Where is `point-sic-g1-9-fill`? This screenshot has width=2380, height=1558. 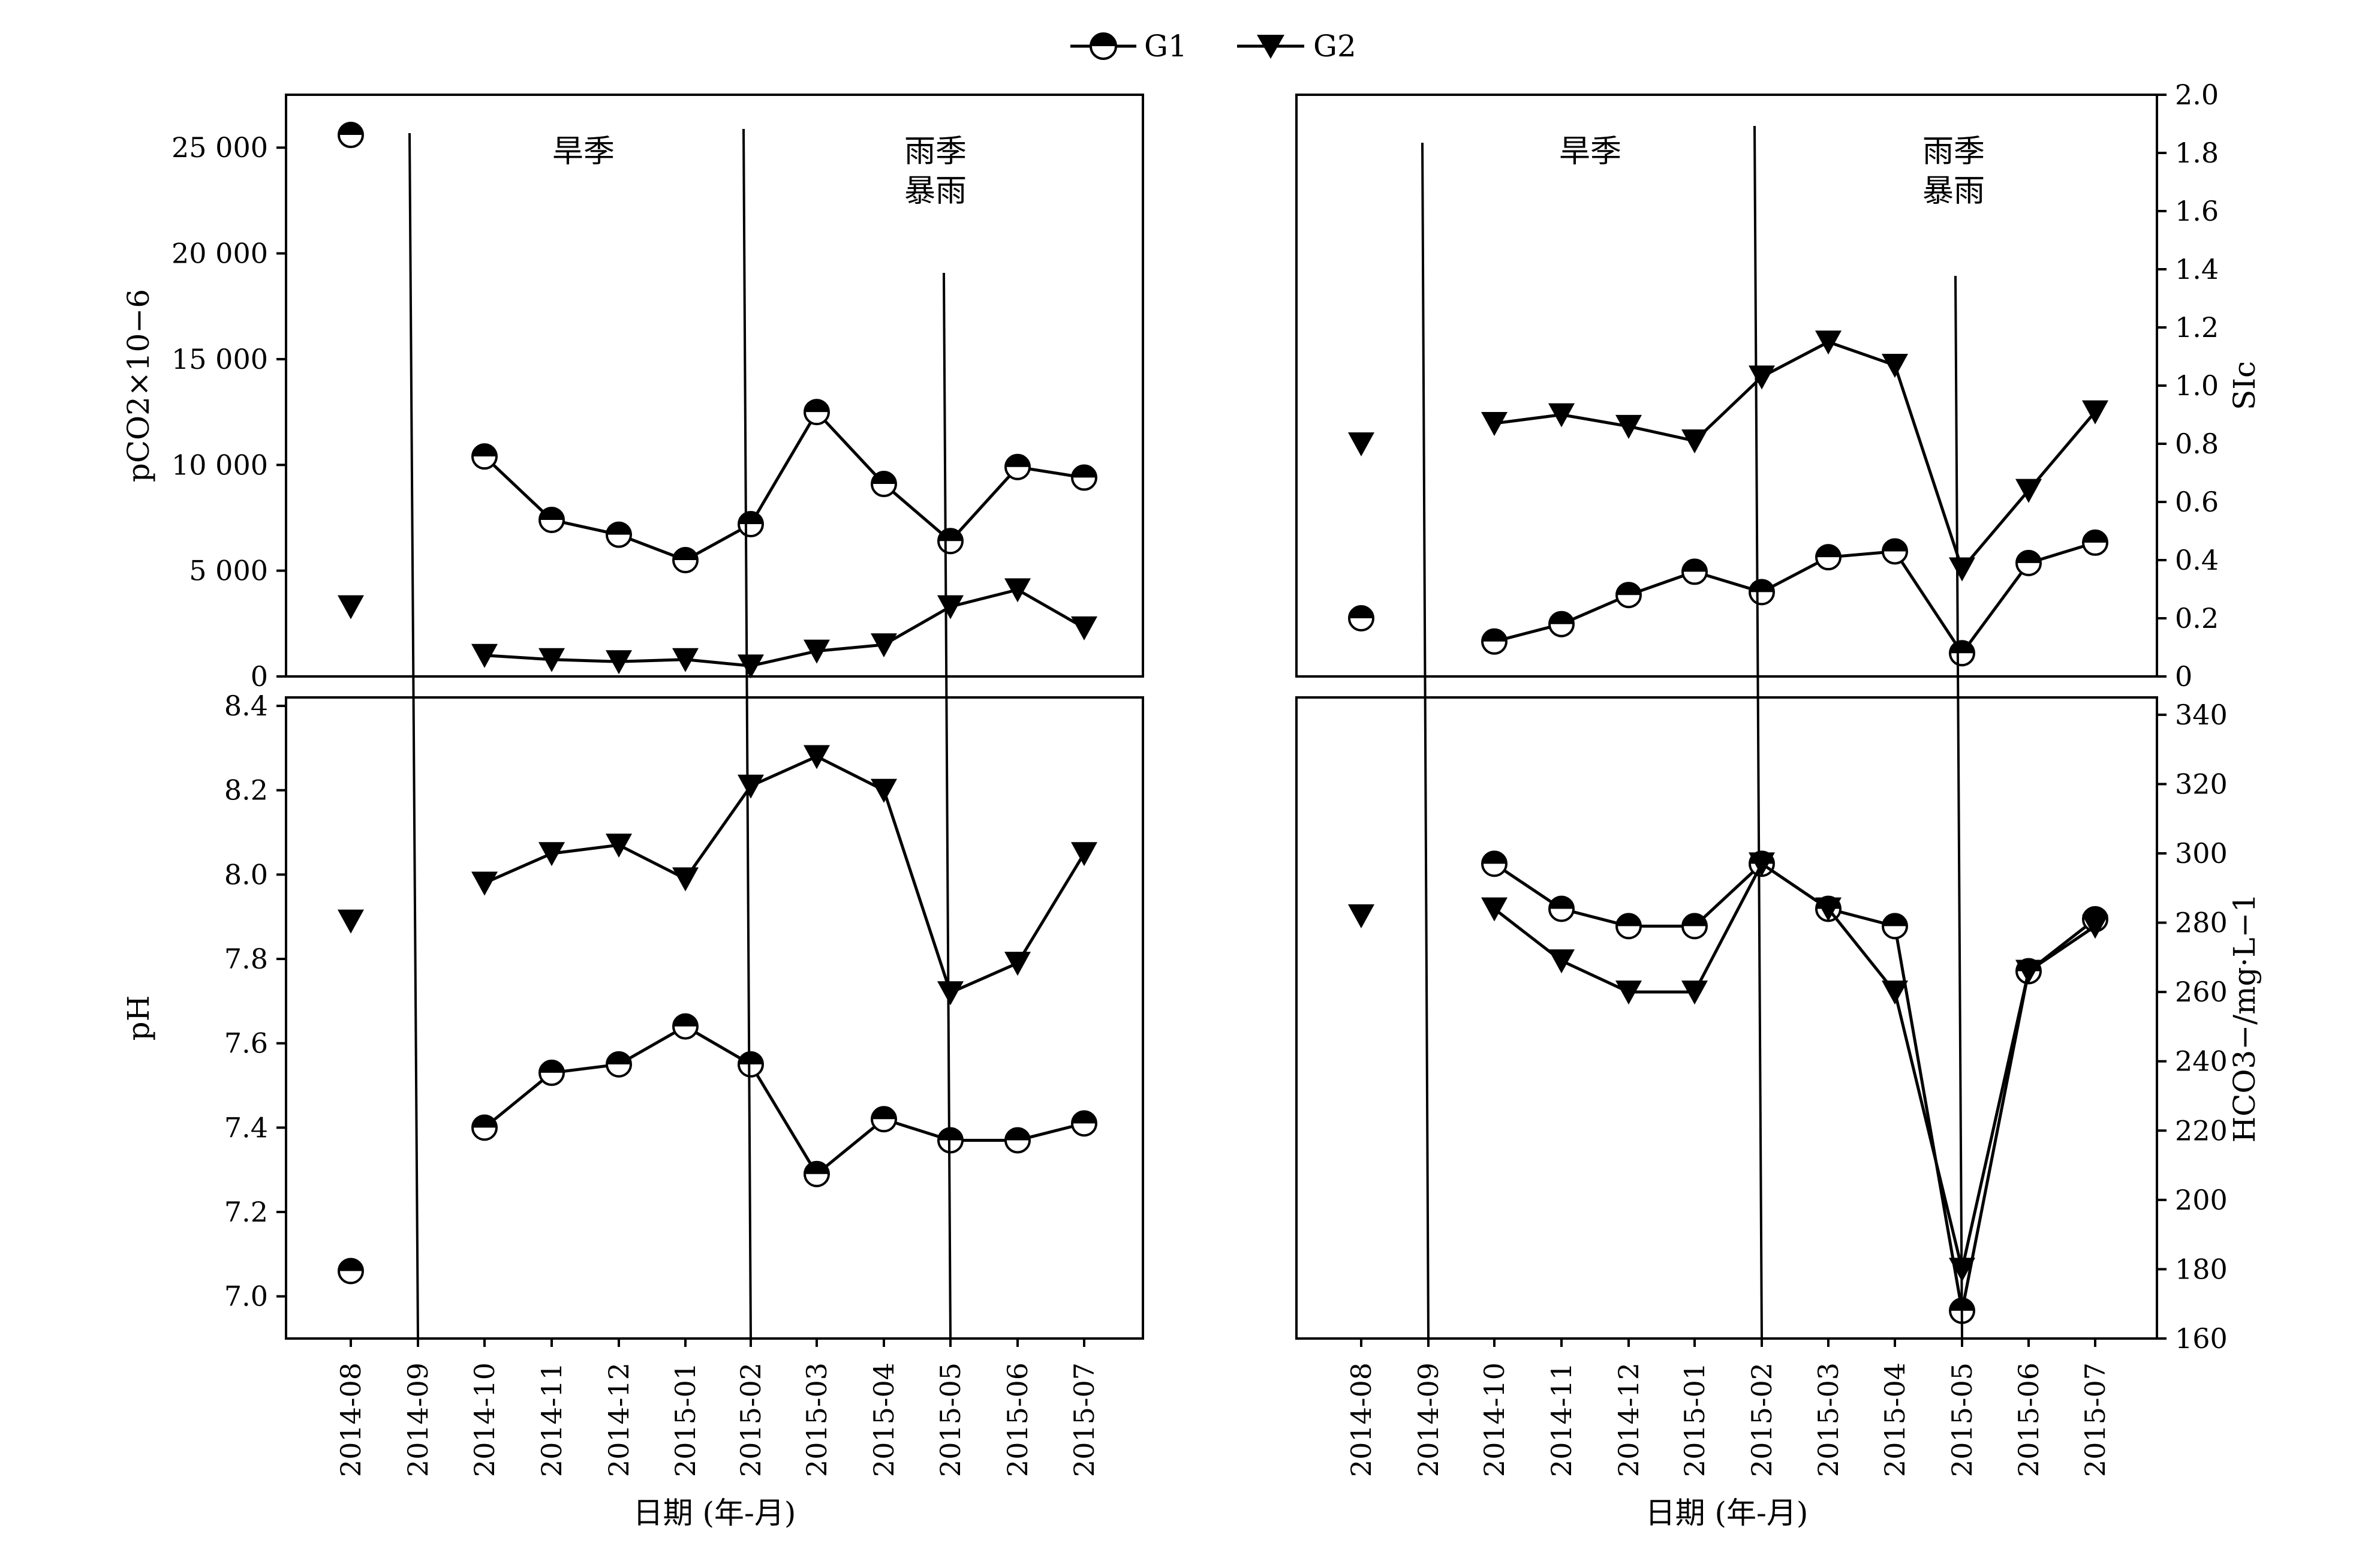
point-sic-g1-9-fill is located at coordinates (1962, 647).